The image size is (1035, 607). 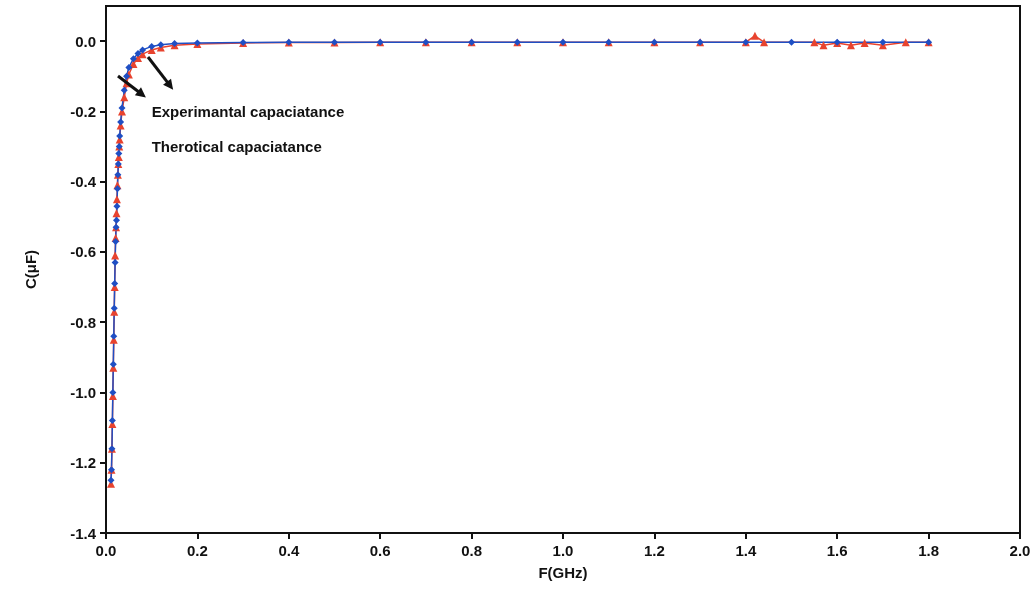 I want to click on x-tick-label: 1.0, so click(x=563, y=550).